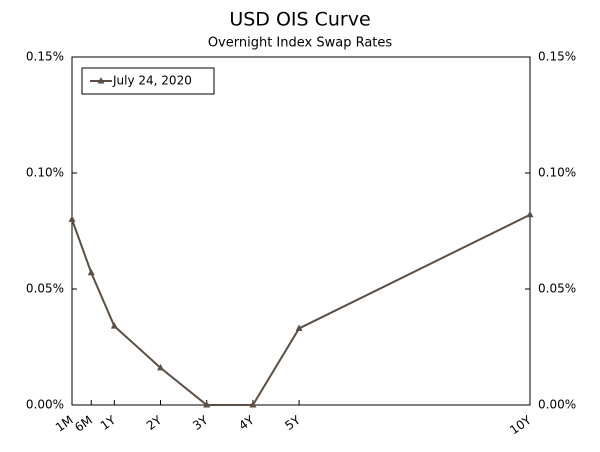 The image size is (600, 452). Describe the element at coordinates (45, 289) in the screenshot. I see `y-tick-label: 0.05%` at that location.